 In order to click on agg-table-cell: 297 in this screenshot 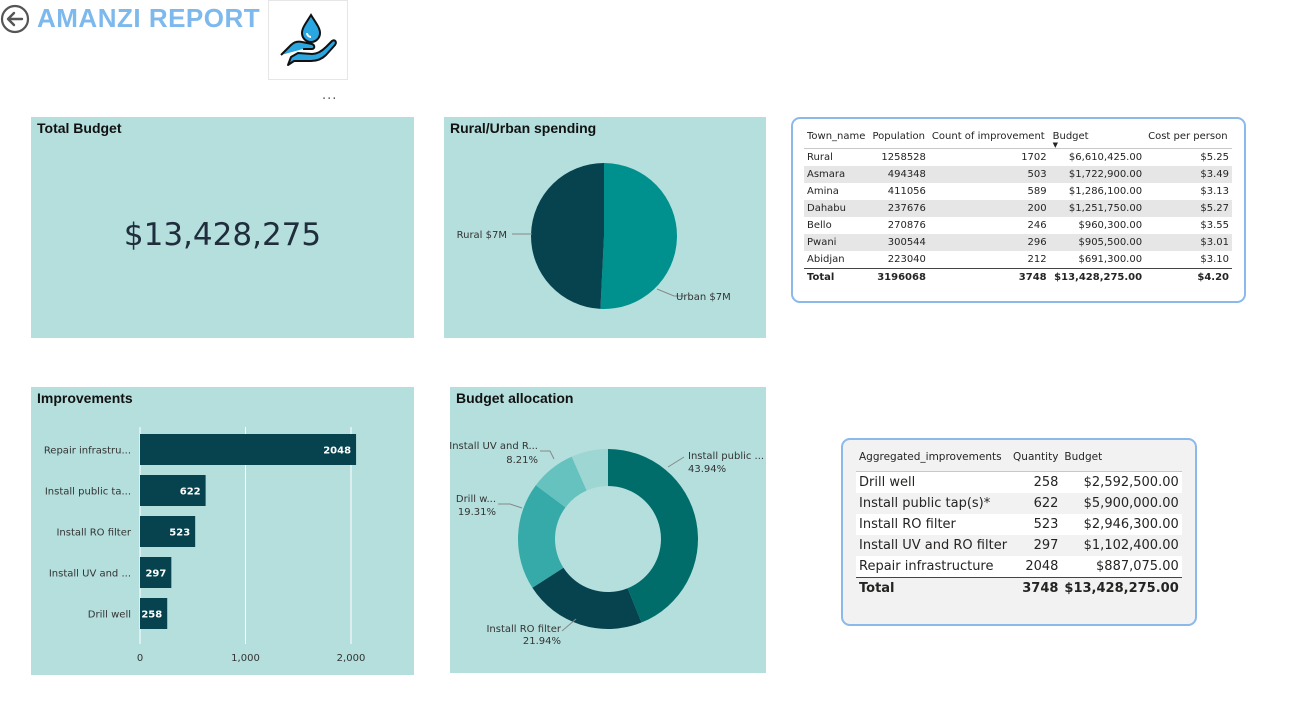, I will do `click(1036, 545)`.